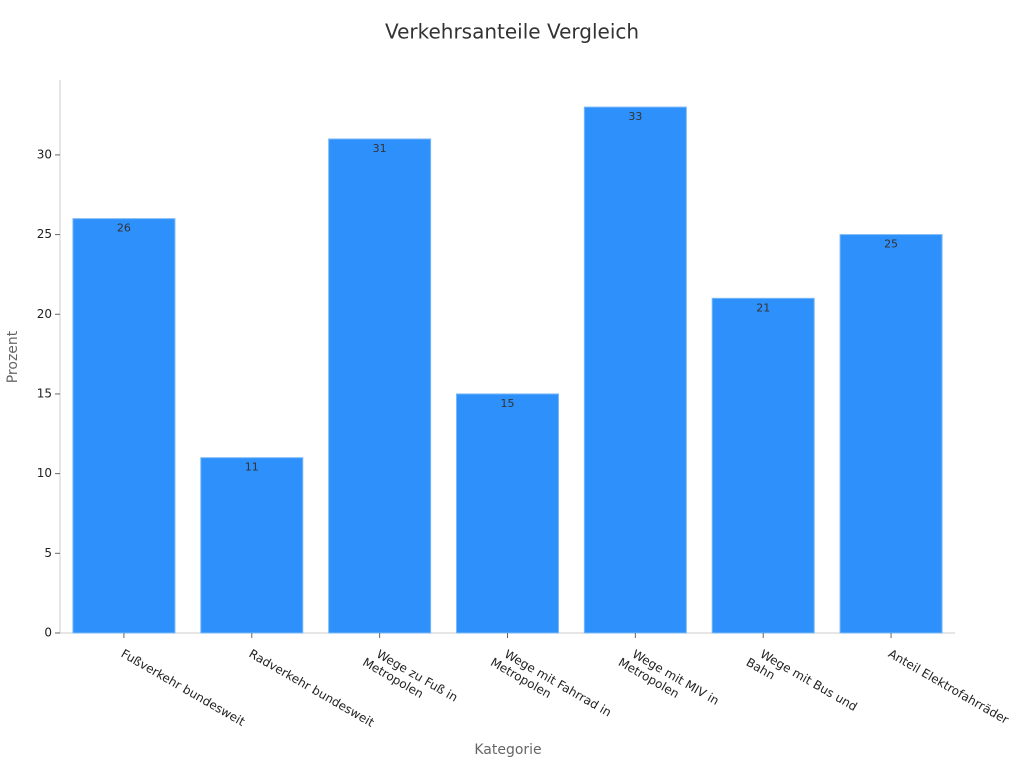 The height and width of the screenshot is (772, 1024). Describe the element at coordinates (551, 687) in the screenshot. I see `x-tick-label: Wege mit Fahrrad inMetropolen` at that location.